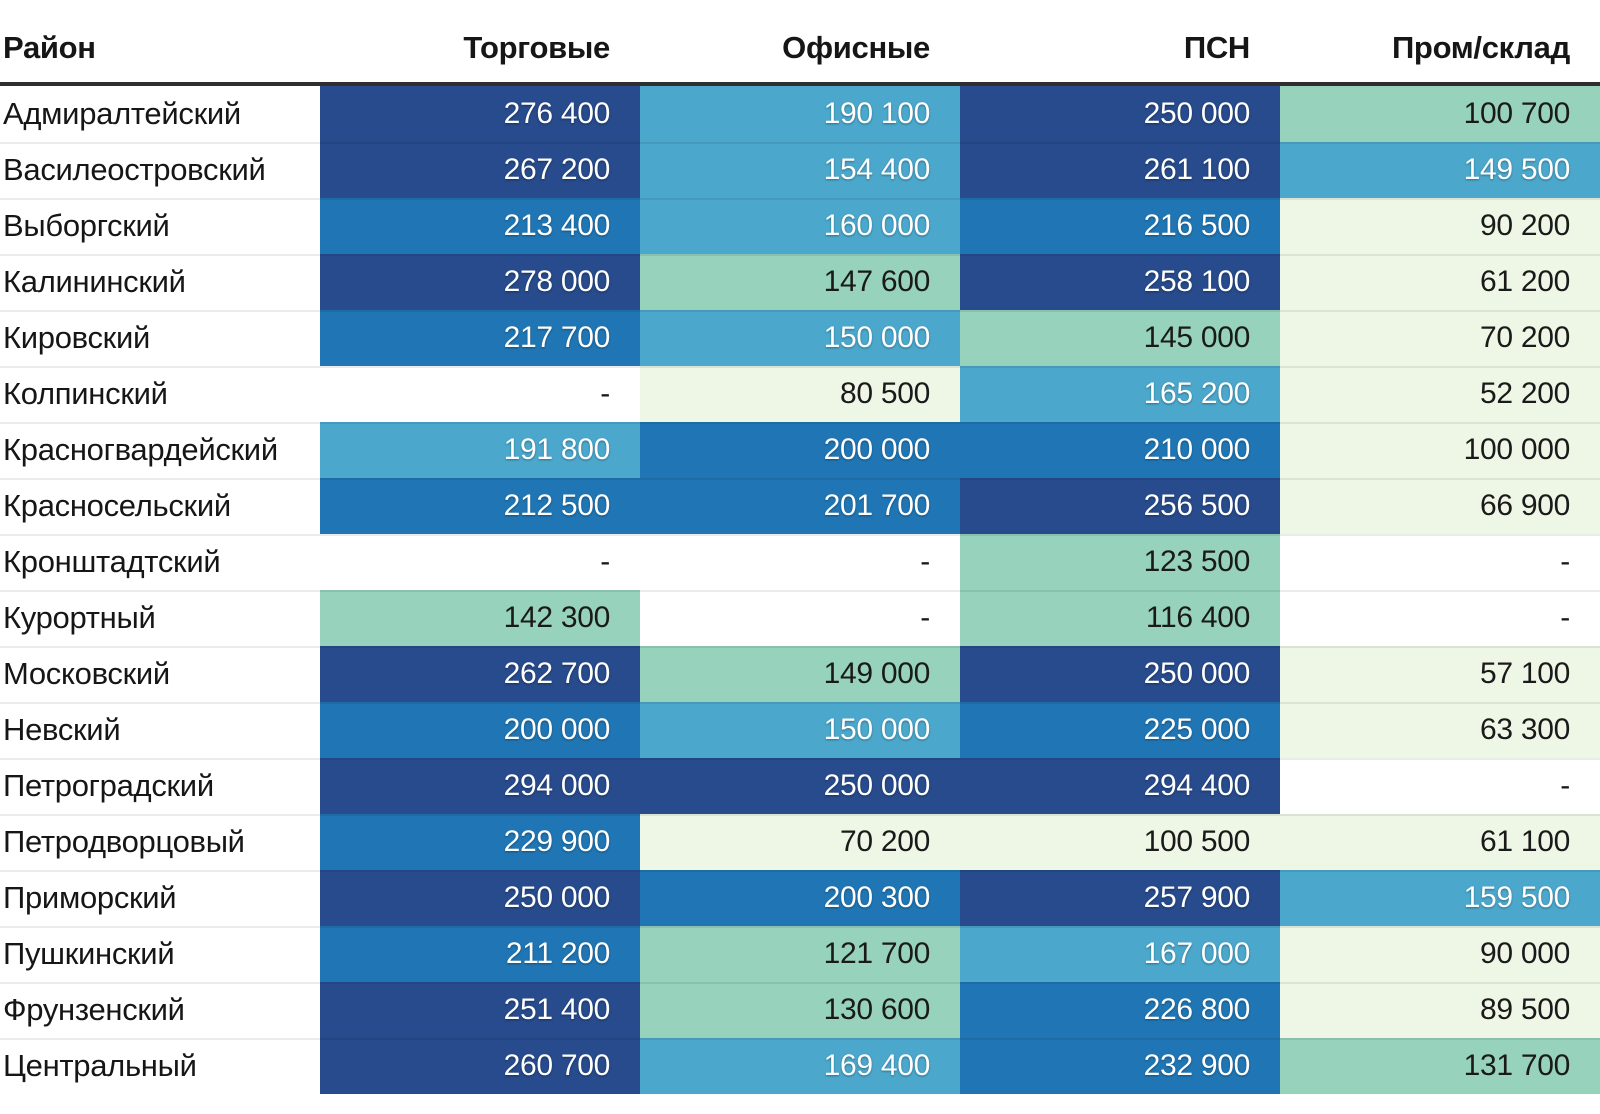 This screenshot has height=1114, width=1600. I want to click on district-label: Фрунзенский, so click(160, 1010).